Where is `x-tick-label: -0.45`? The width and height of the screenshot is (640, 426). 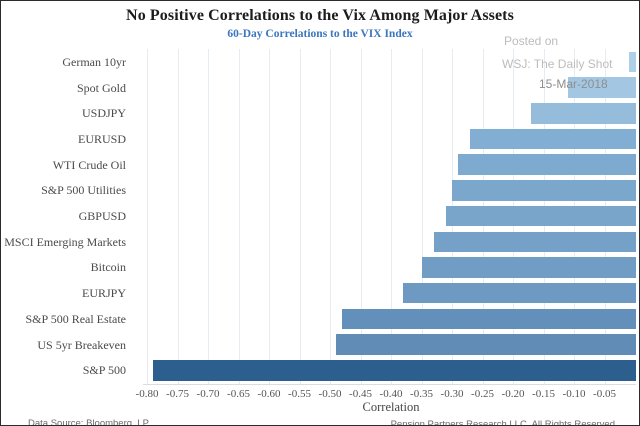 x-tick-label: -0.45 is located at coordinates (360, 394).